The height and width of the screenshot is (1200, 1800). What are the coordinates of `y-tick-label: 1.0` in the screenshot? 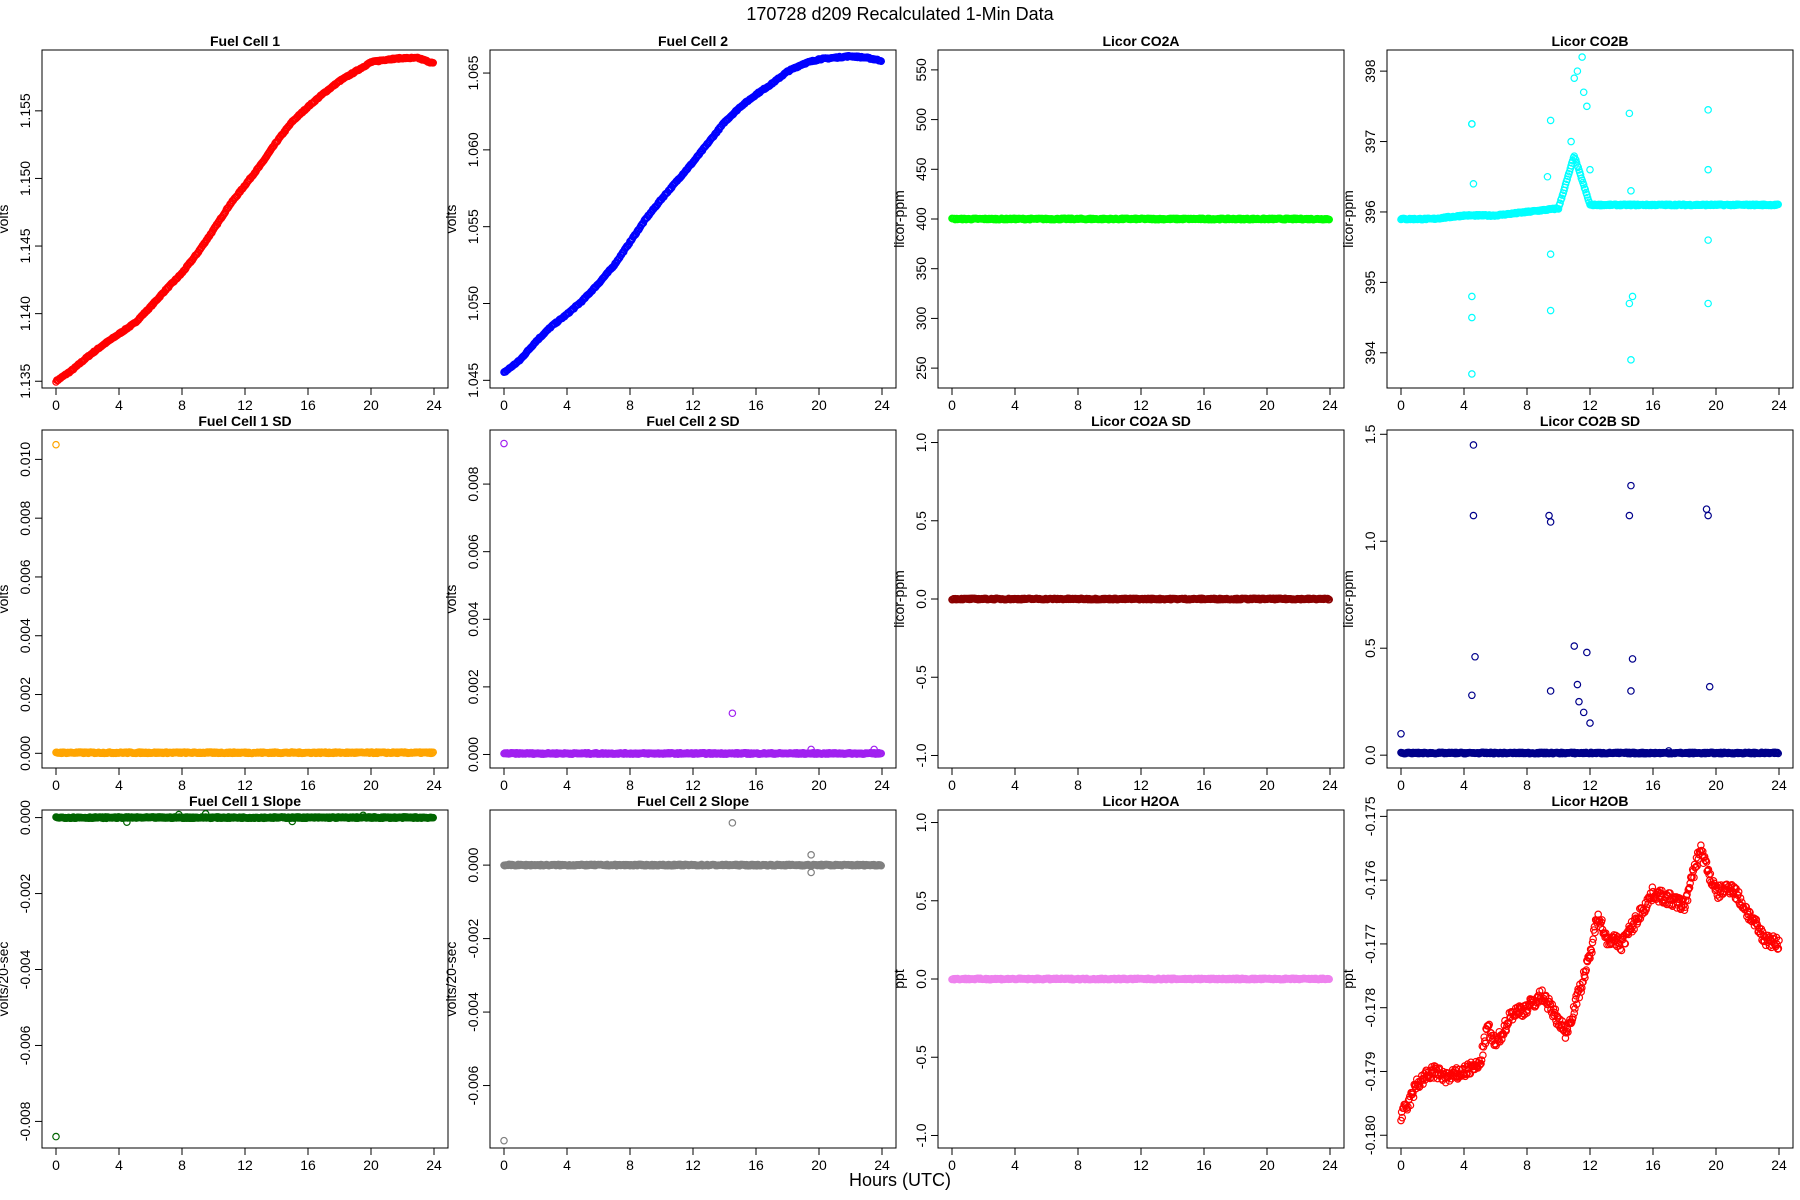 It's located at (921, 443).